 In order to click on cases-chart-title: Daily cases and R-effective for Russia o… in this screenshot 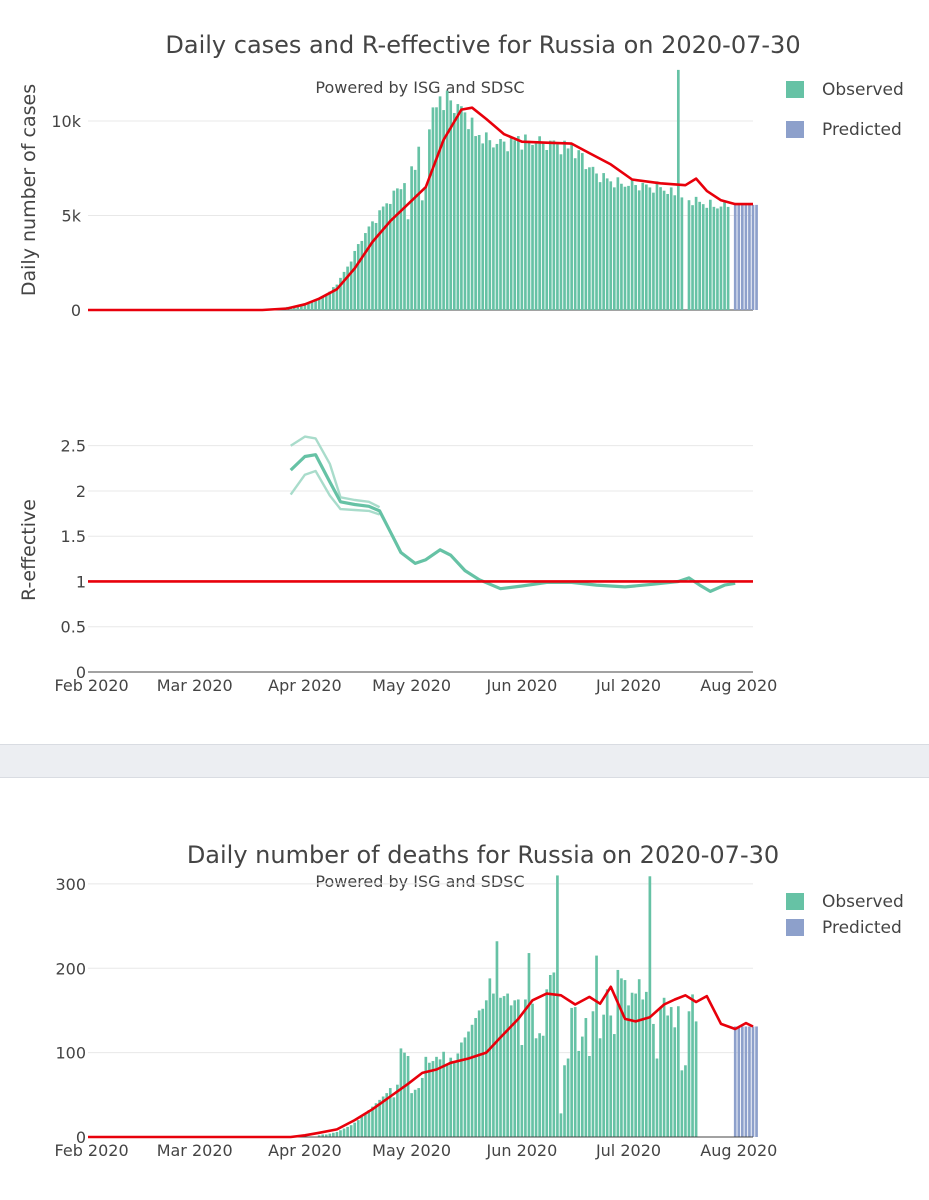, I will do `click(482, 45)`.